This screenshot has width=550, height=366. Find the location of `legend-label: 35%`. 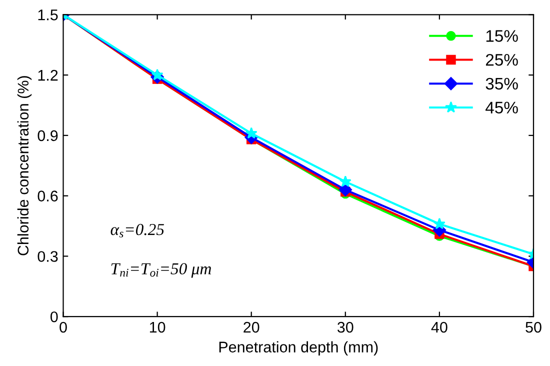

legend-label: 35% is located at coordinates (502, 84).